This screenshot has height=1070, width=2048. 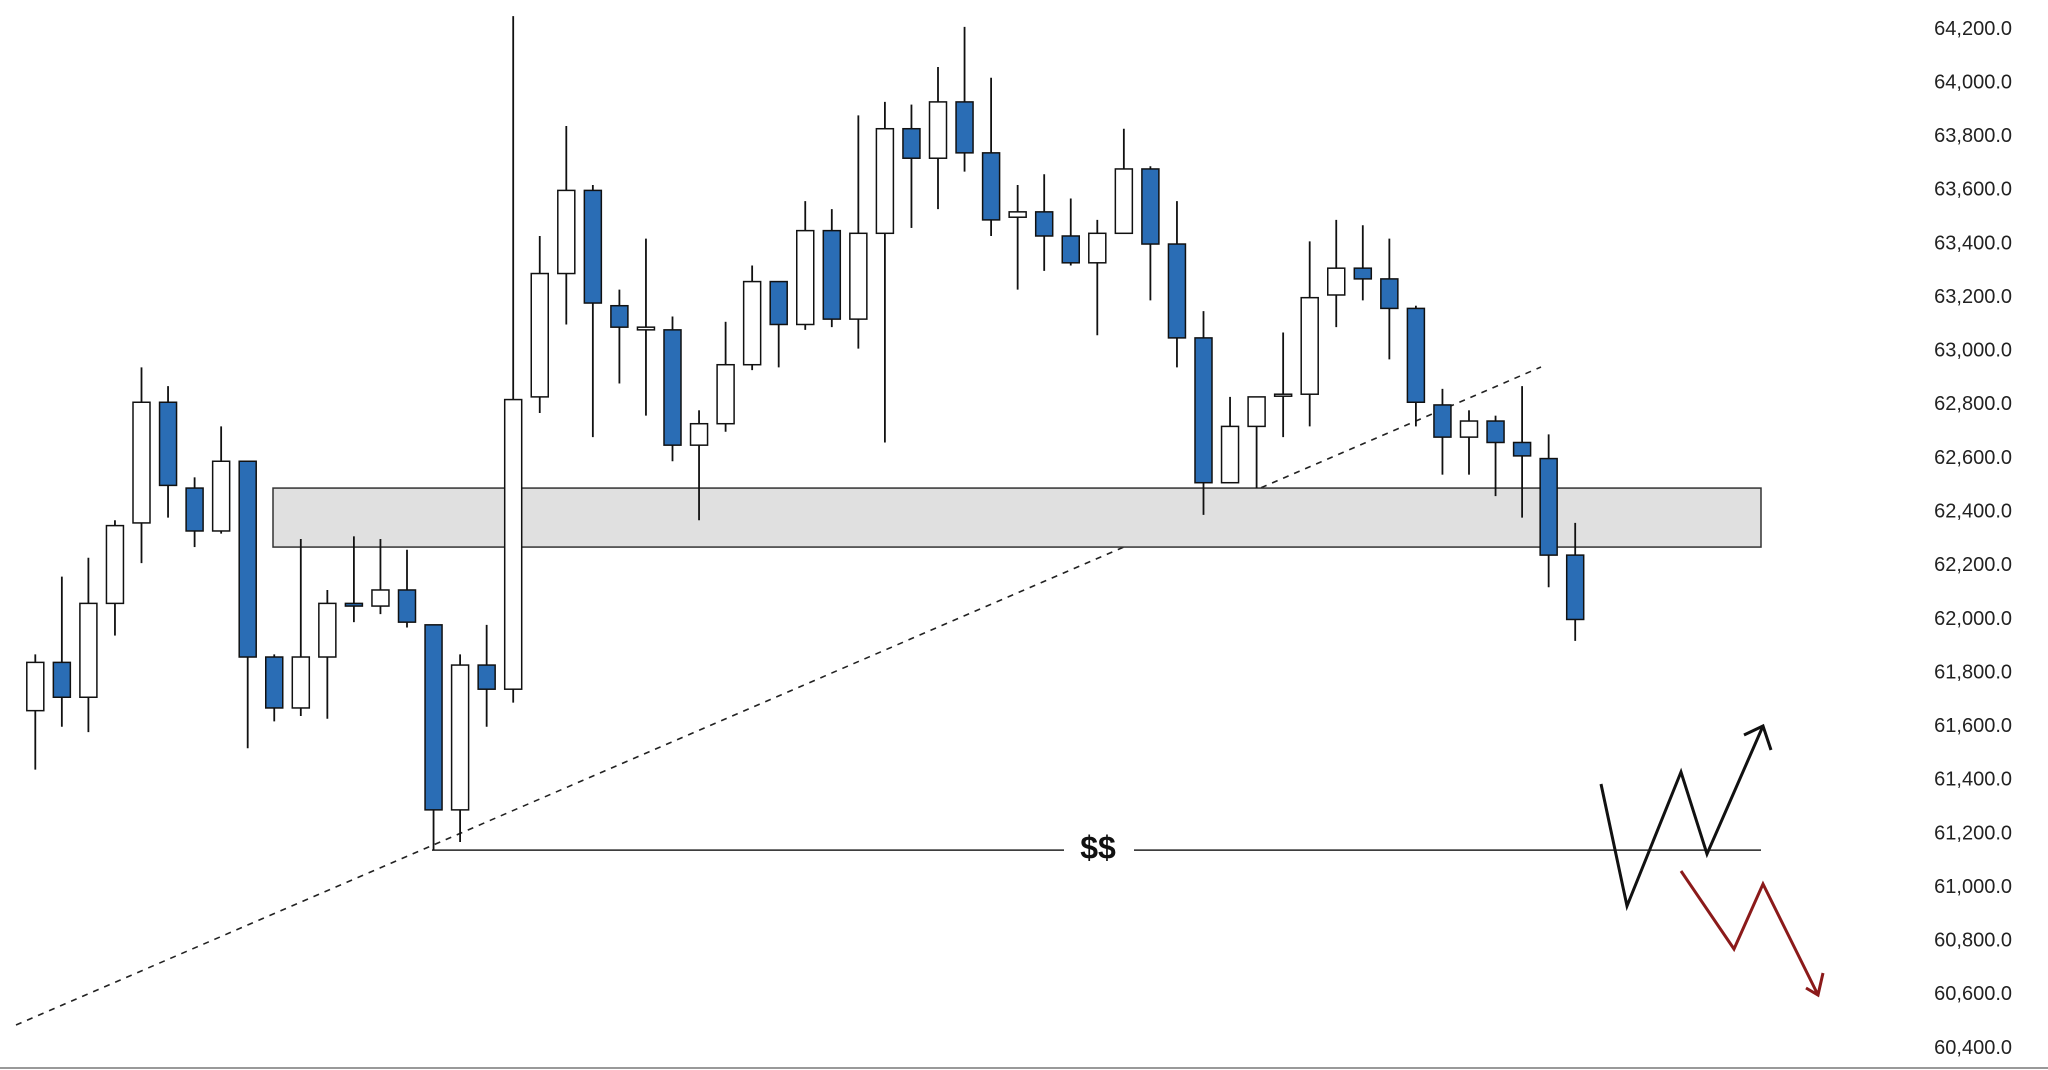 What do you see at coordinates (1973, 82) in the screenshot?
I see `y-tick-label: 64,000.0` at bounding box center [1973, 82].